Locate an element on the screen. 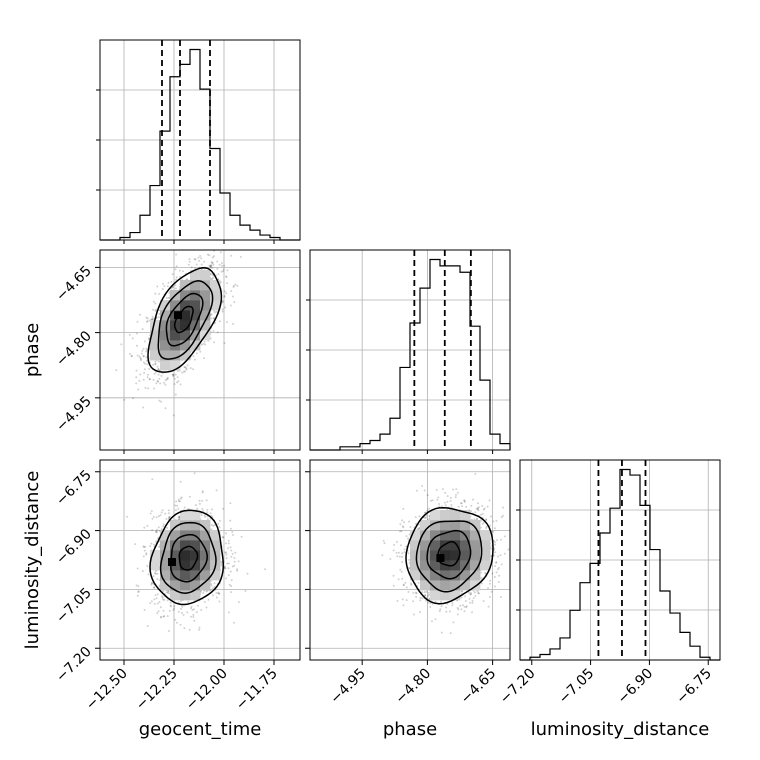  panel-frame is located at coordinates (200, 140).